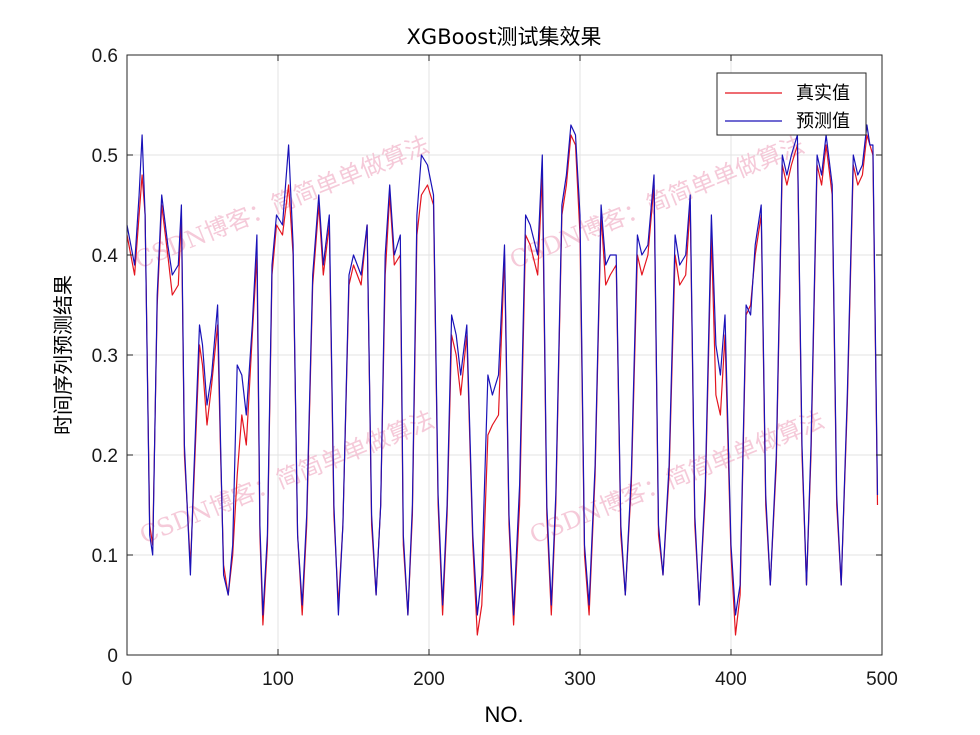 This screenshot has height=735, width=980. I want to click on y-tick-label: 0.5, so click(105, 156).